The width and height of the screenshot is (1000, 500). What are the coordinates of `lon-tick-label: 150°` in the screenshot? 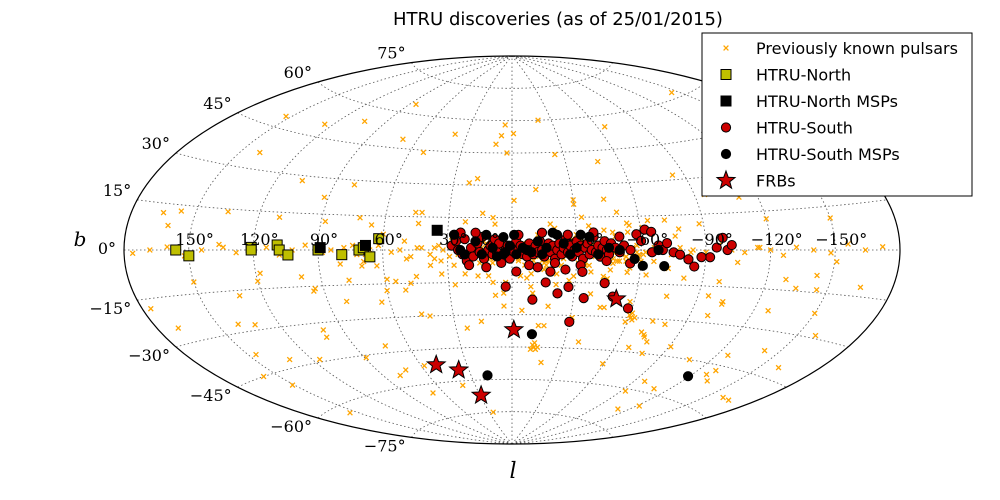 It's located at (194, 239).